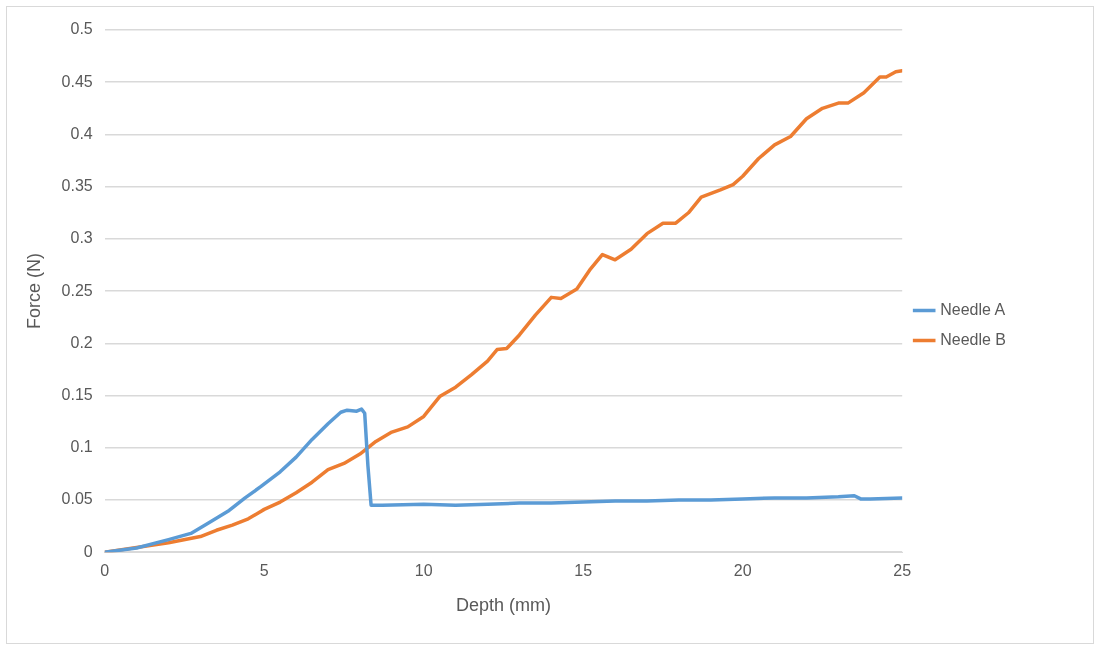  Describe the element at coordinates (973, 339) in the screenshot. I see `legend-label: Needle B` at that location.